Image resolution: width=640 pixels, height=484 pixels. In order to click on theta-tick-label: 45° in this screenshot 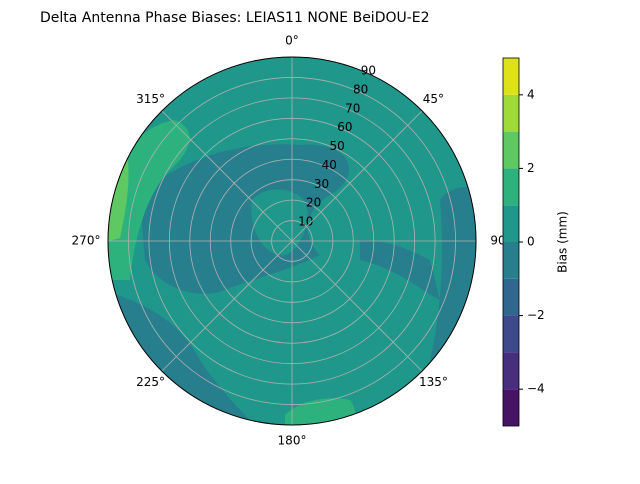, I will do `click(433, 99)`.